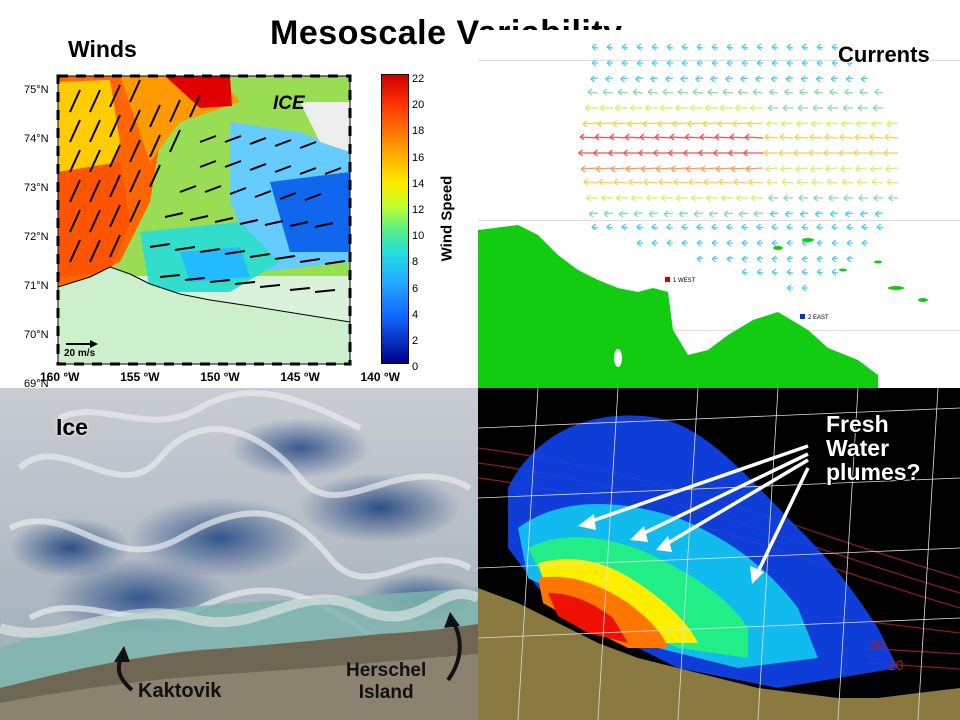 The image size is (960, 720). What do you see at coordinates (418, 236) in the screenshot?
I see `colorbar-tick: 10` at bounding box center [418, 236].